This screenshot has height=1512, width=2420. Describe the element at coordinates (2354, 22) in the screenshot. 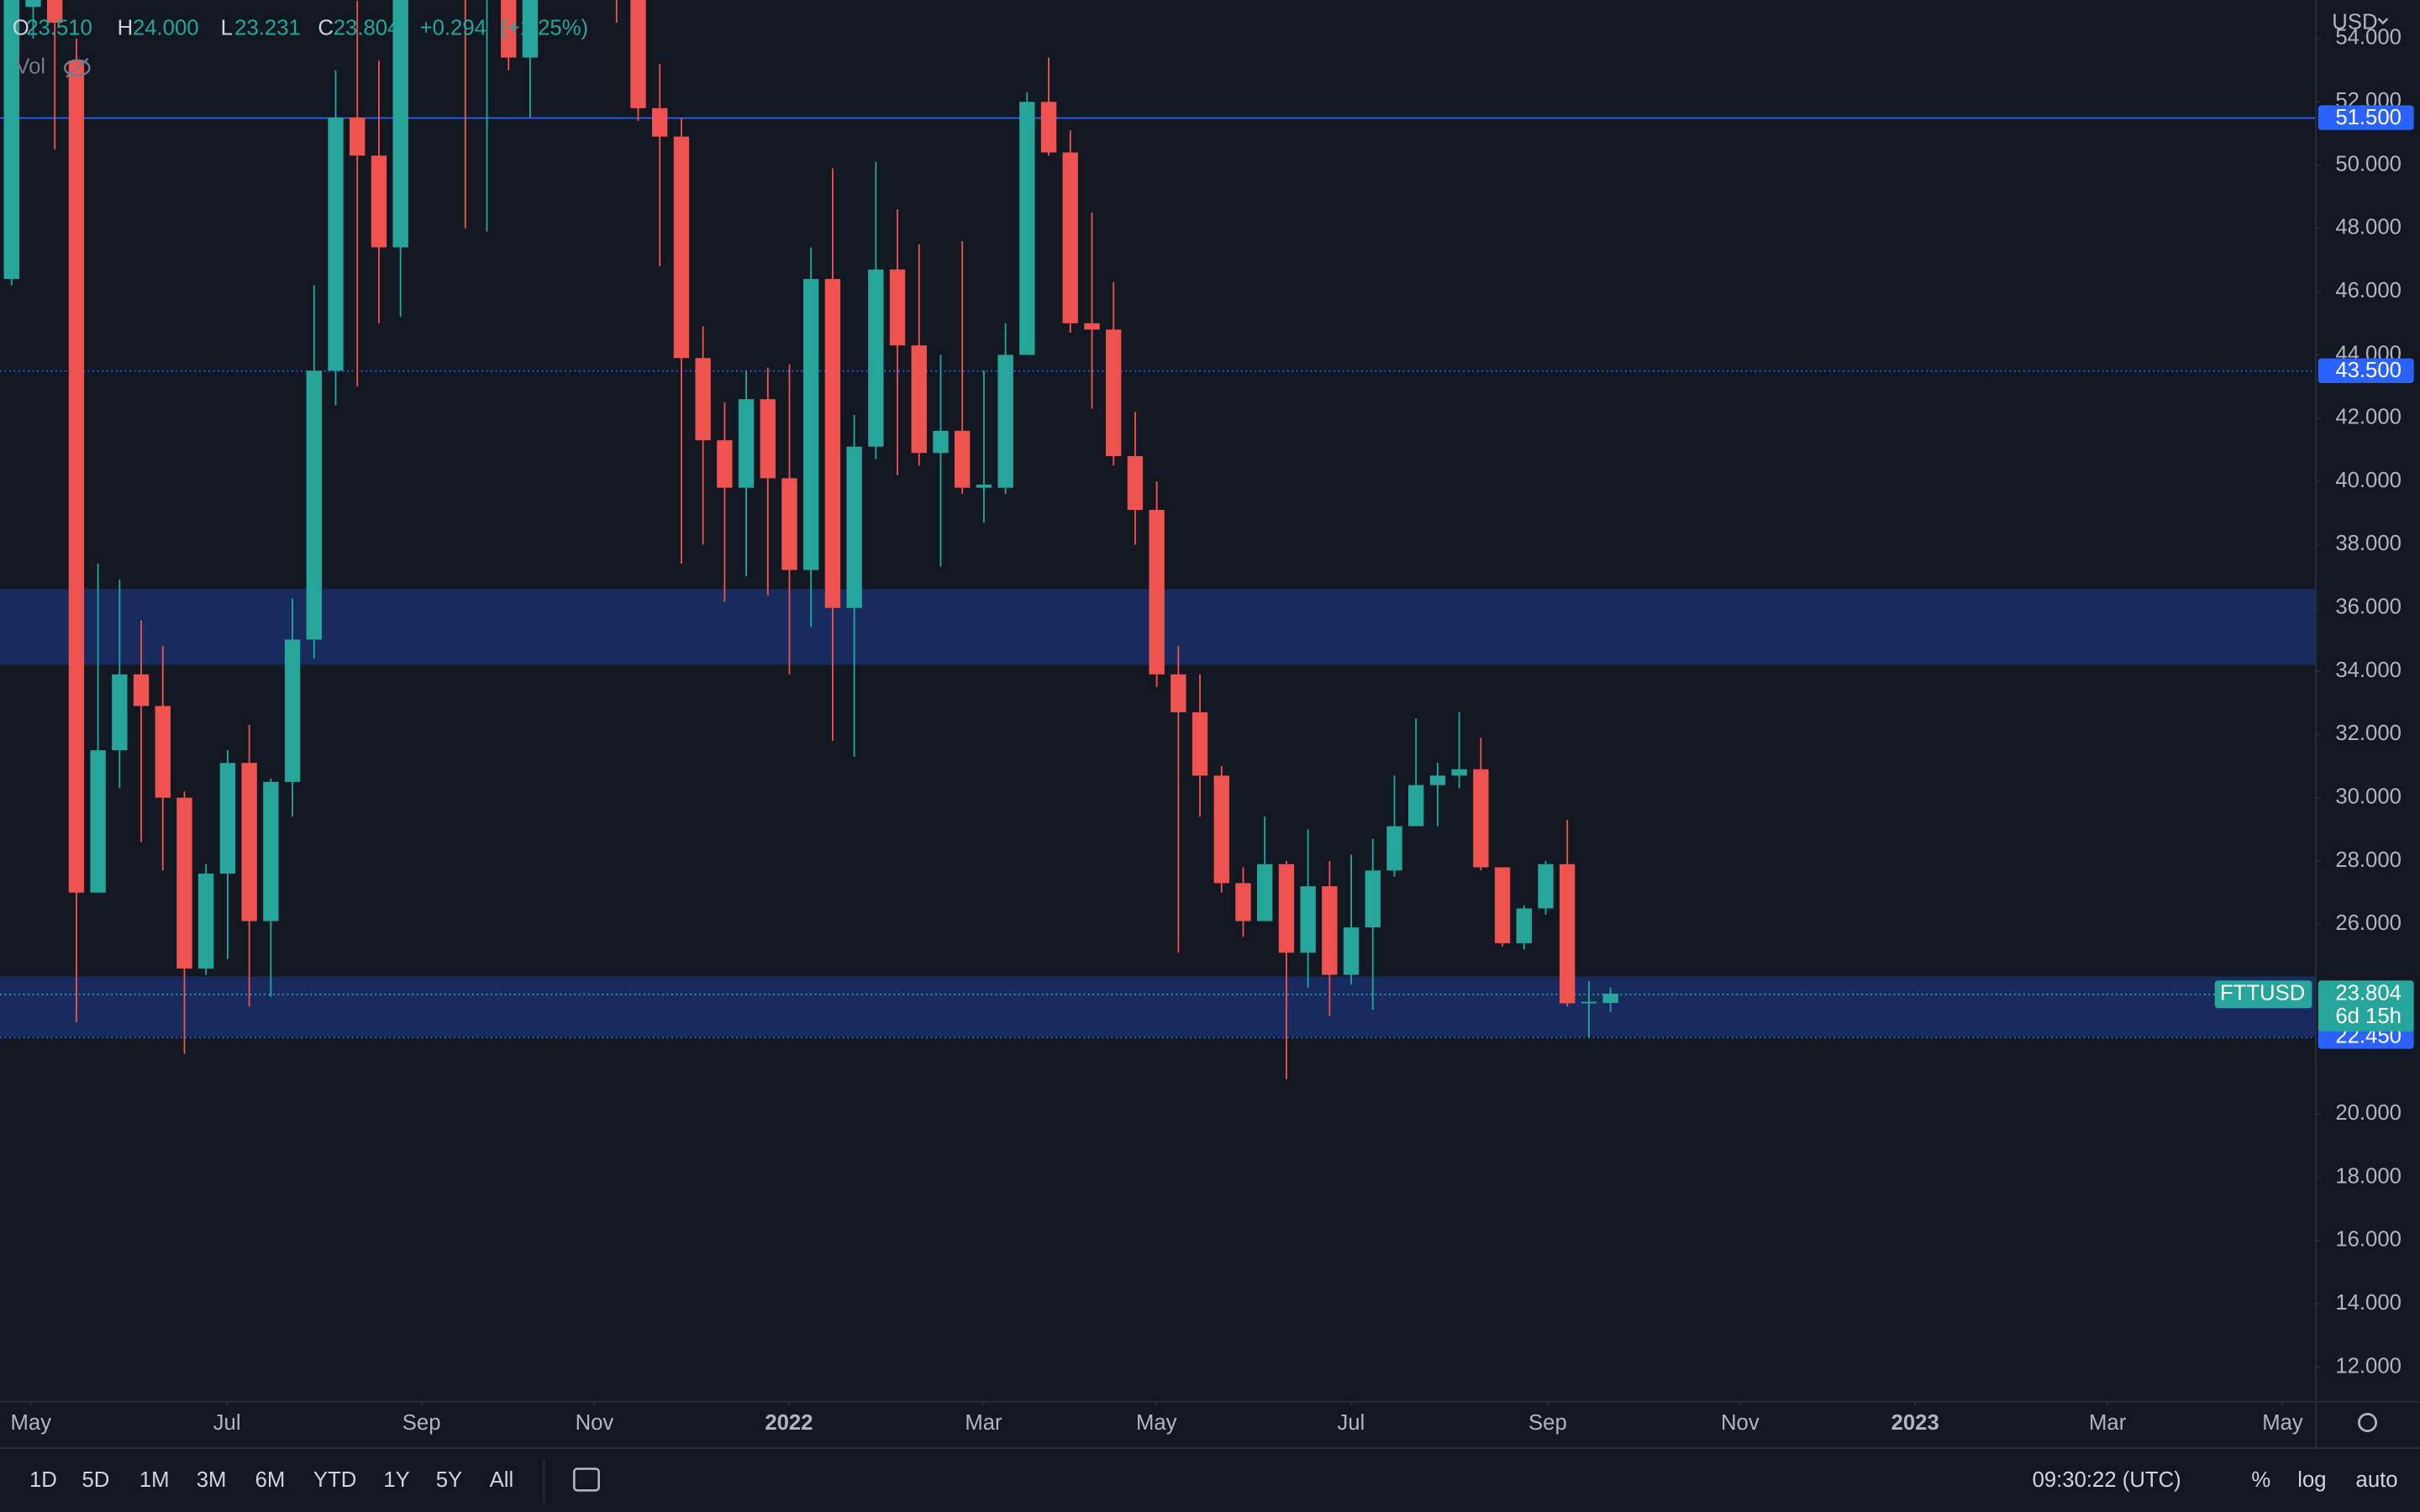

I see `currency-label: USD` at that location.